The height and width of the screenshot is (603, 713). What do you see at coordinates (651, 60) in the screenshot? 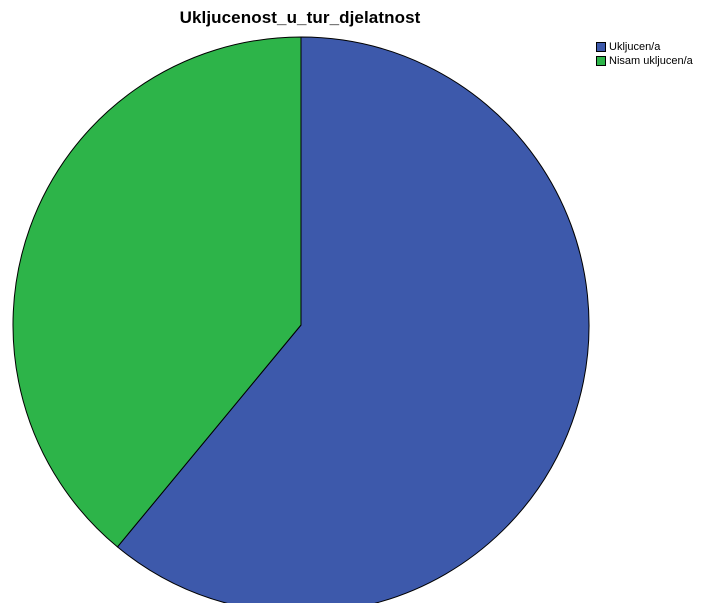
I see `legend-label-nisam-ukljucen: Nisam ukljucen/a` at bounding box center [651, 60].